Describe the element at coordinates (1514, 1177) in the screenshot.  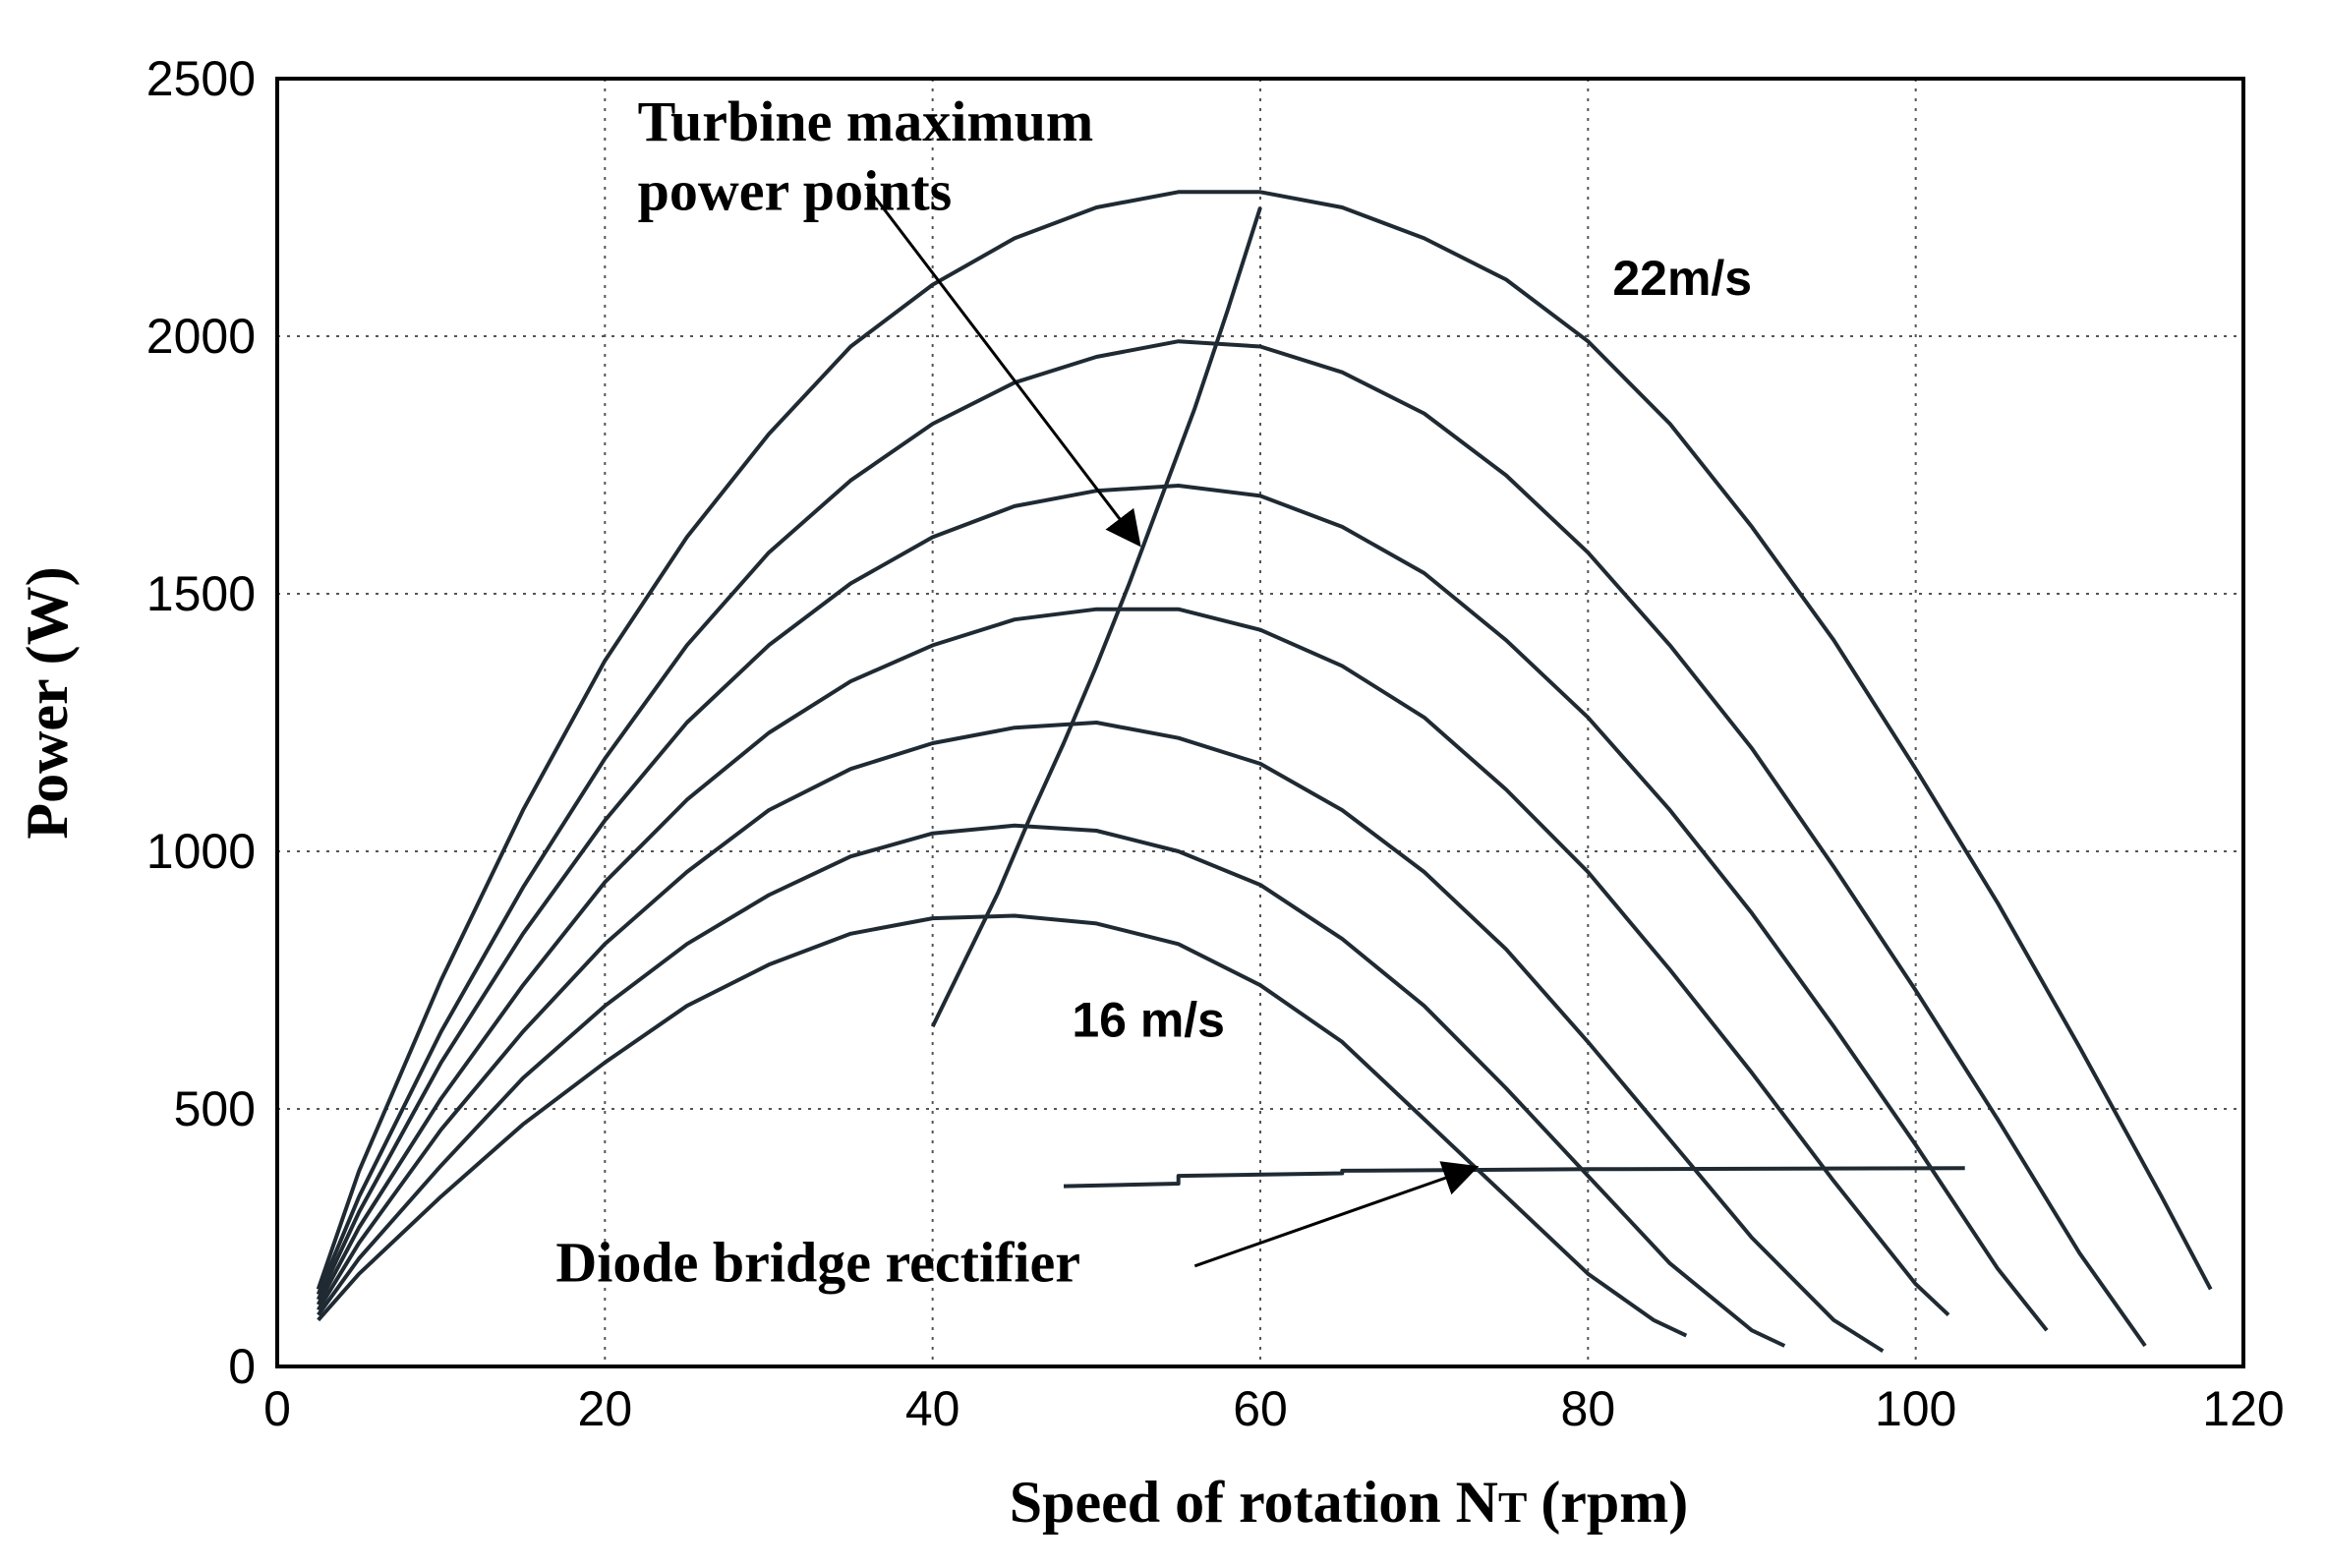
I see `diode-bridge-rectifier-line` at that location.